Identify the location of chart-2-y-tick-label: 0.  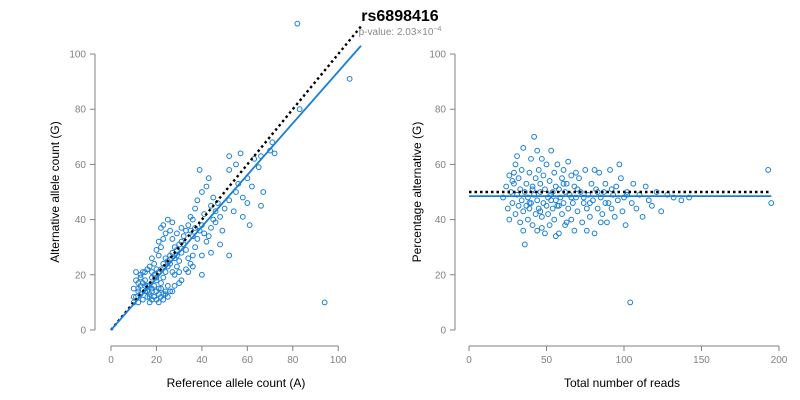
(443, 331).